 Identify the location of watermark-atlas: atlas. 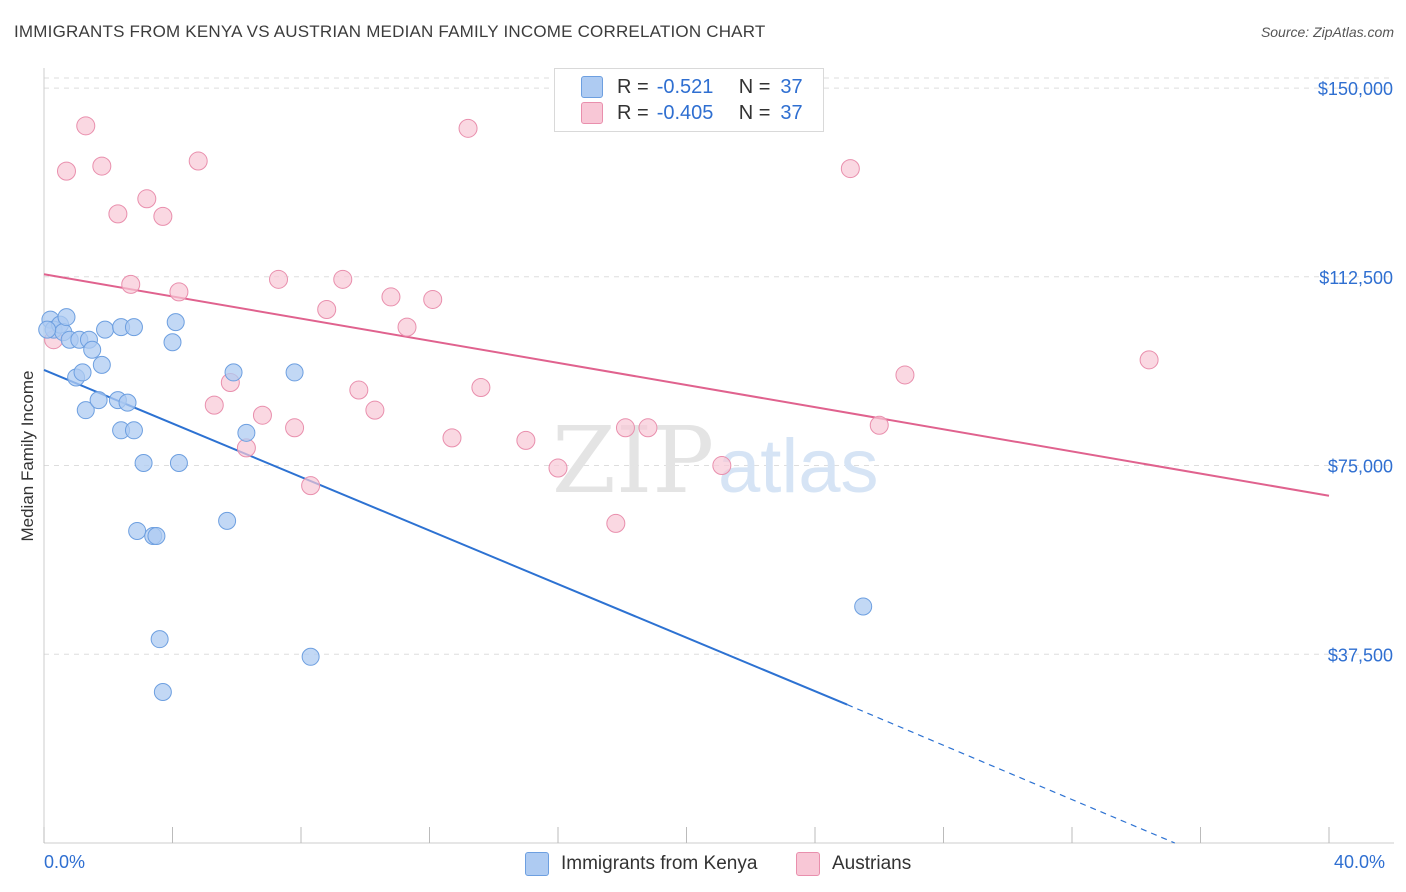
(798, 466).